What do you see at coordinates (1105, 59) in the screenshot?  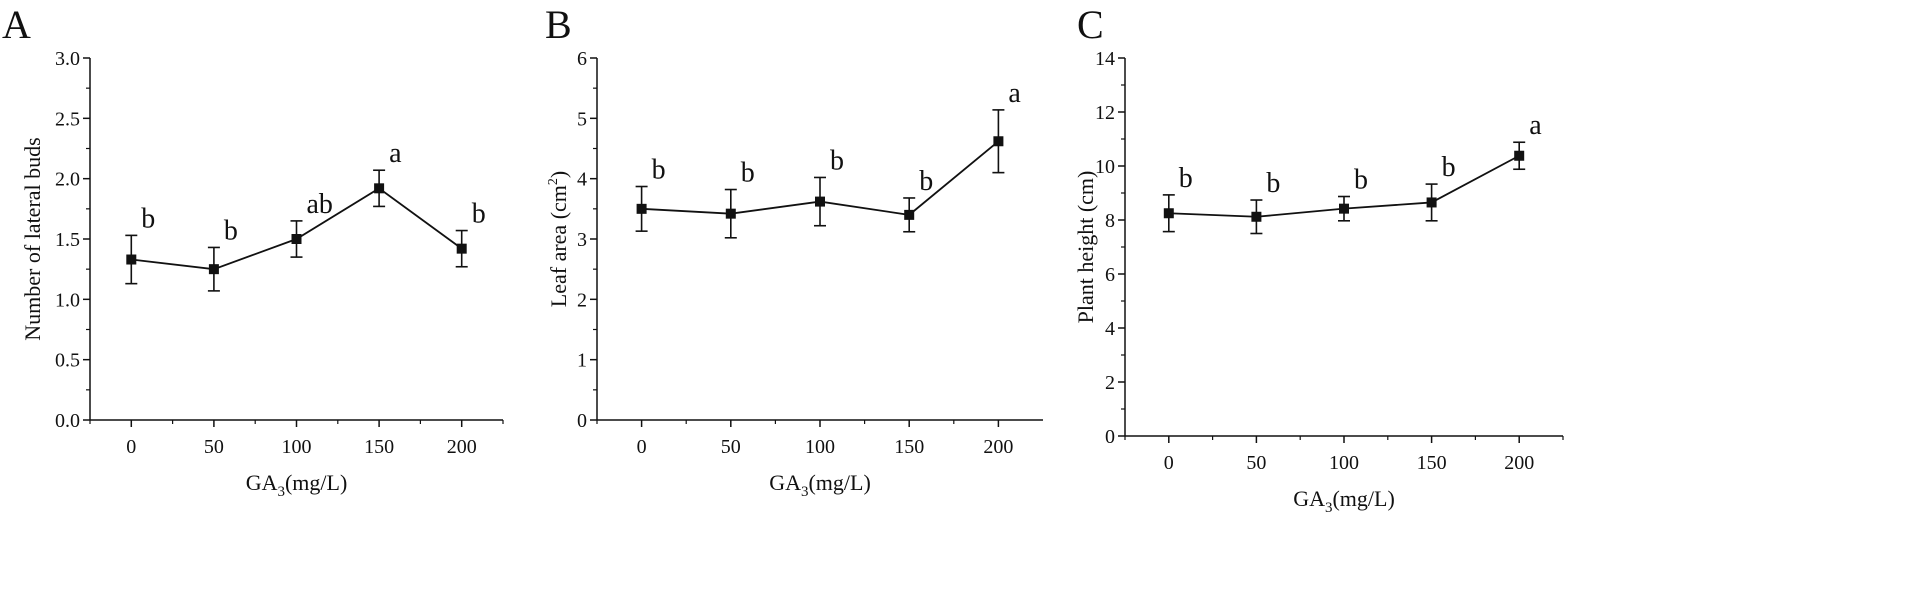 I see `y-tick-label: 14` at bounding box center [1105, 59].